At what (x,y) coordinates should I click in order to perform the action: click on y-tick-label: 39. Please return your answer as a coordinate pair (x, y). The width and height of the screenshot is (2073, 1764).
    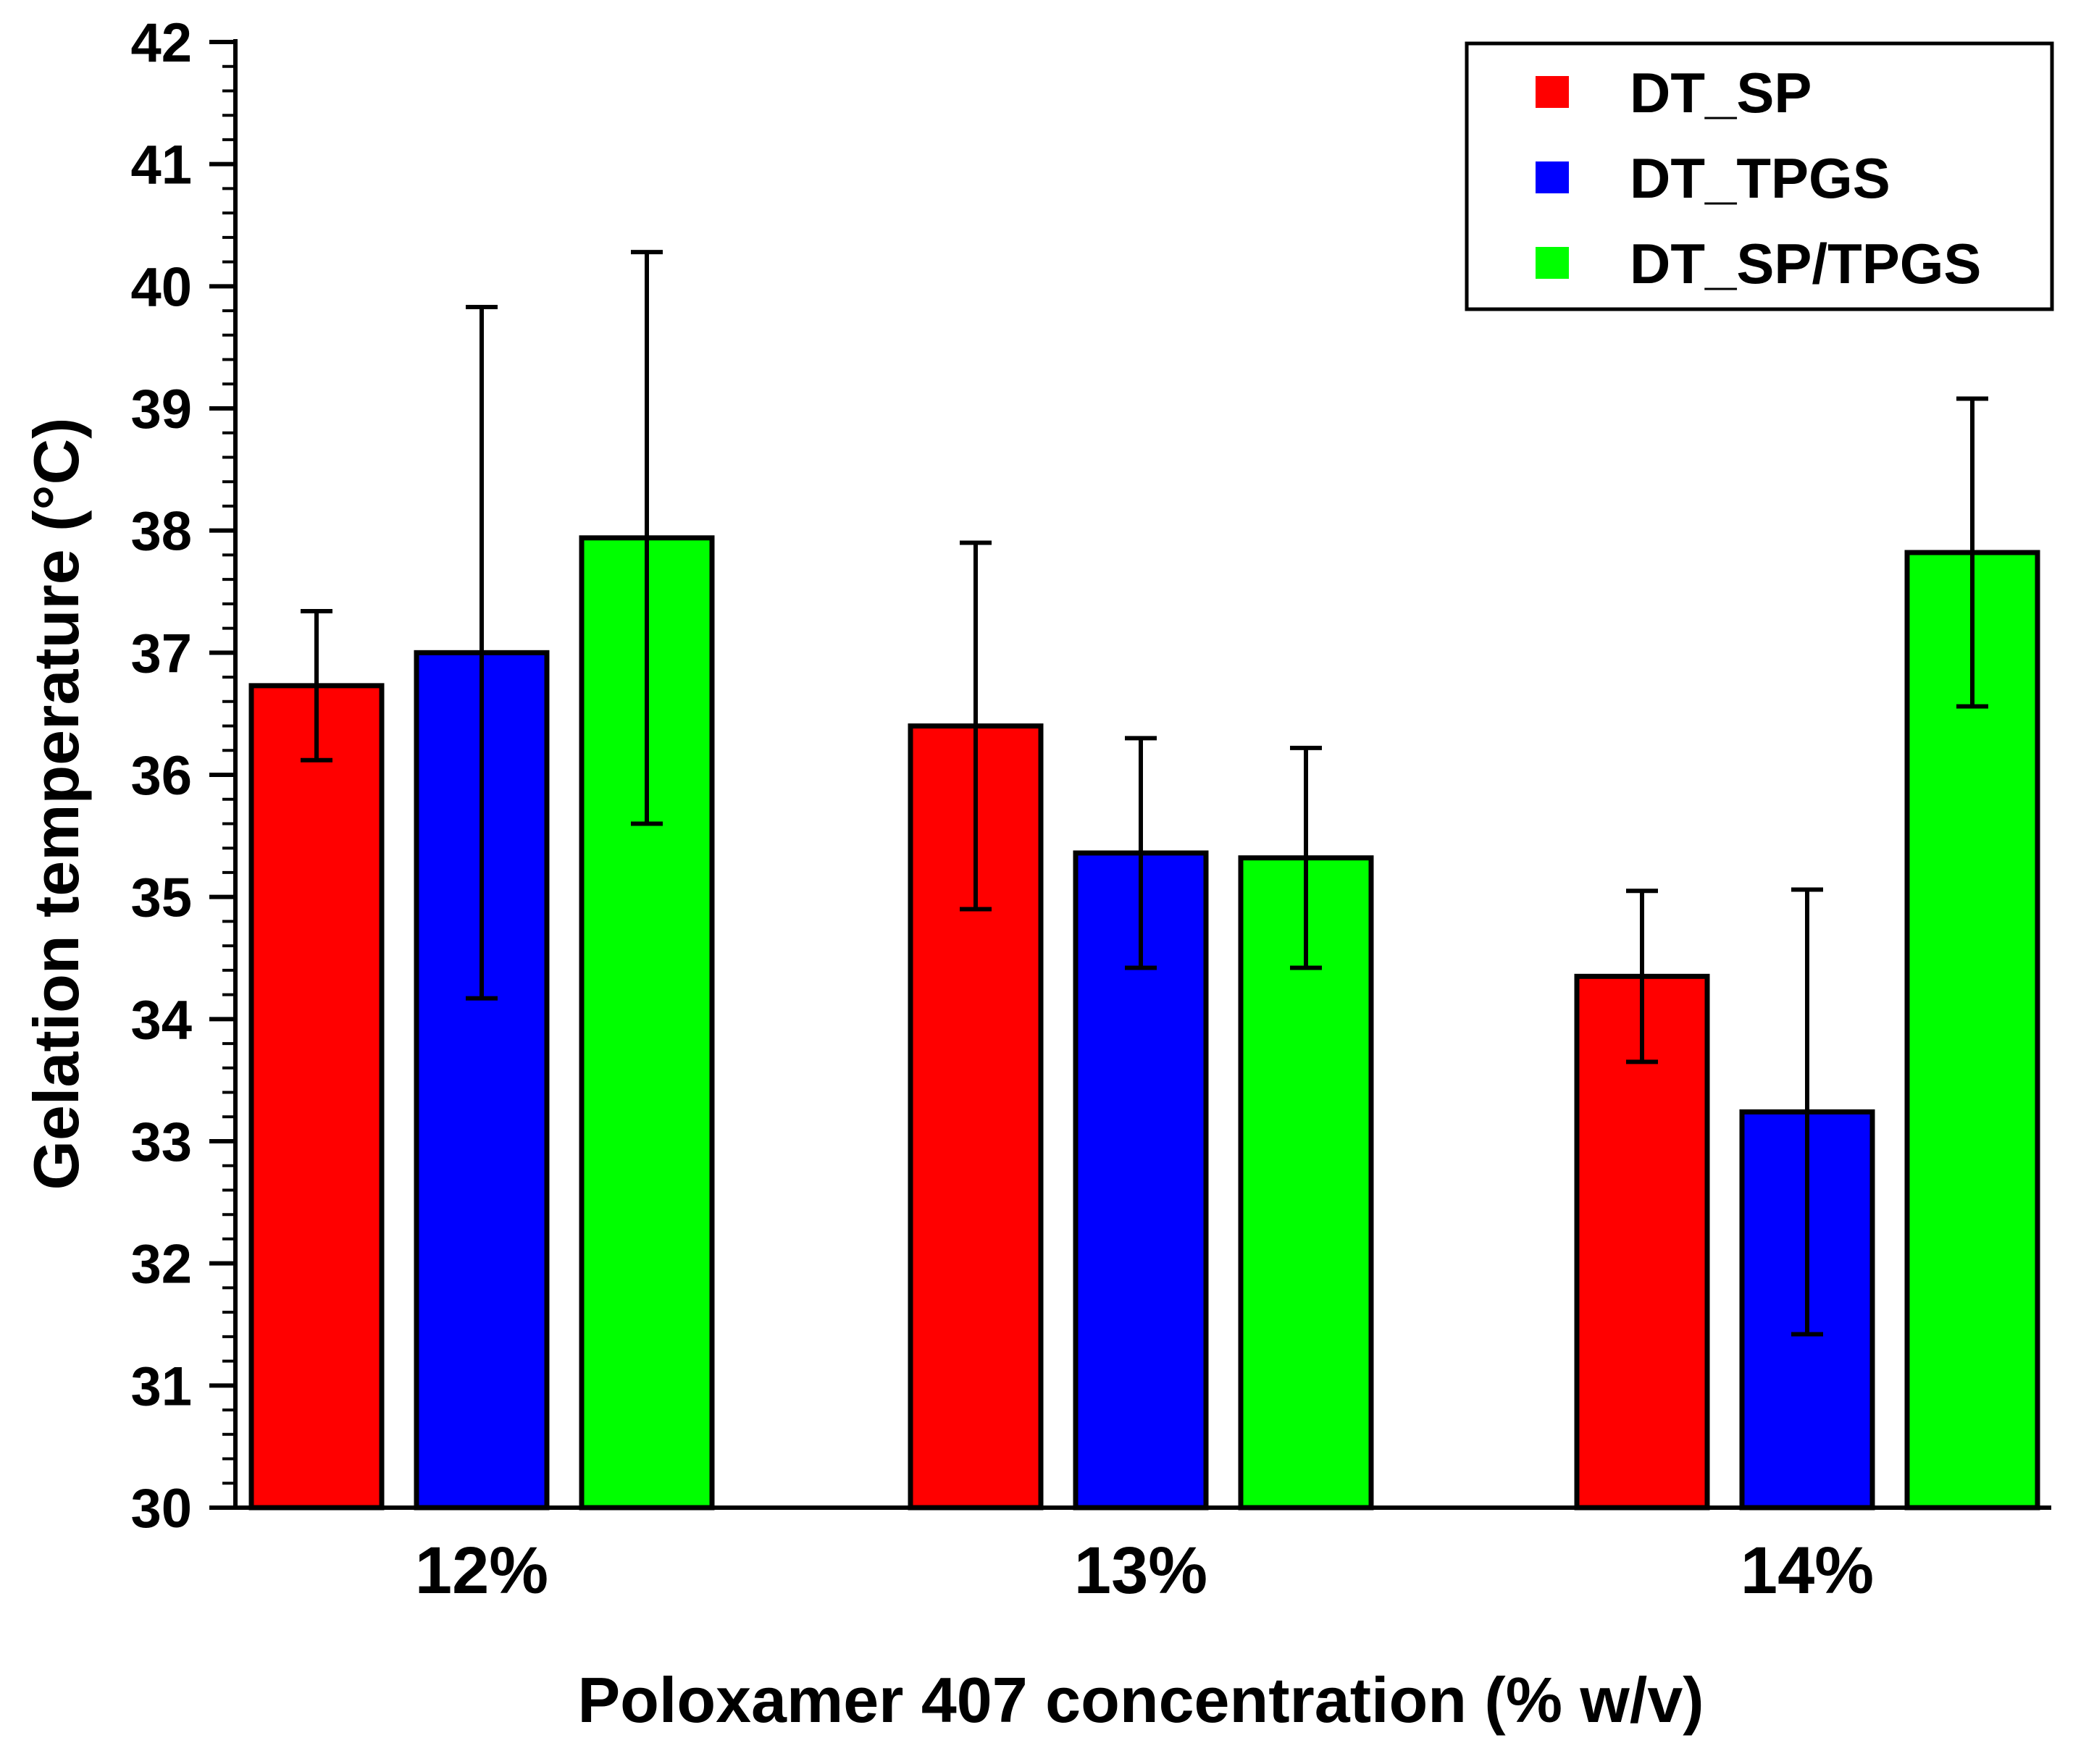
    Looking at the image, I should click on (161, 409).